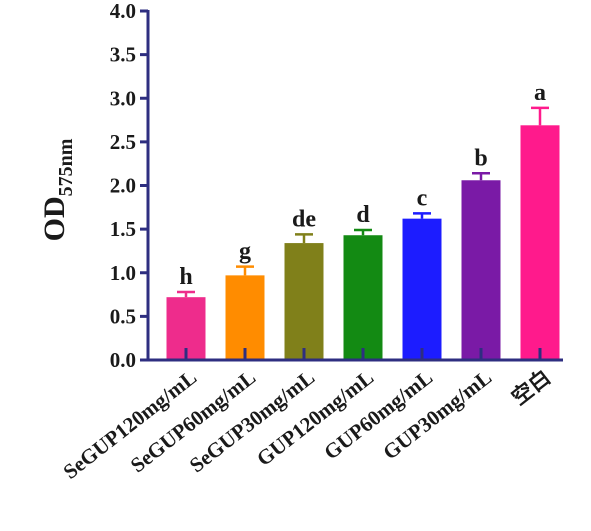  I want to click on svg-text: OD575nm, so click(57, 189).